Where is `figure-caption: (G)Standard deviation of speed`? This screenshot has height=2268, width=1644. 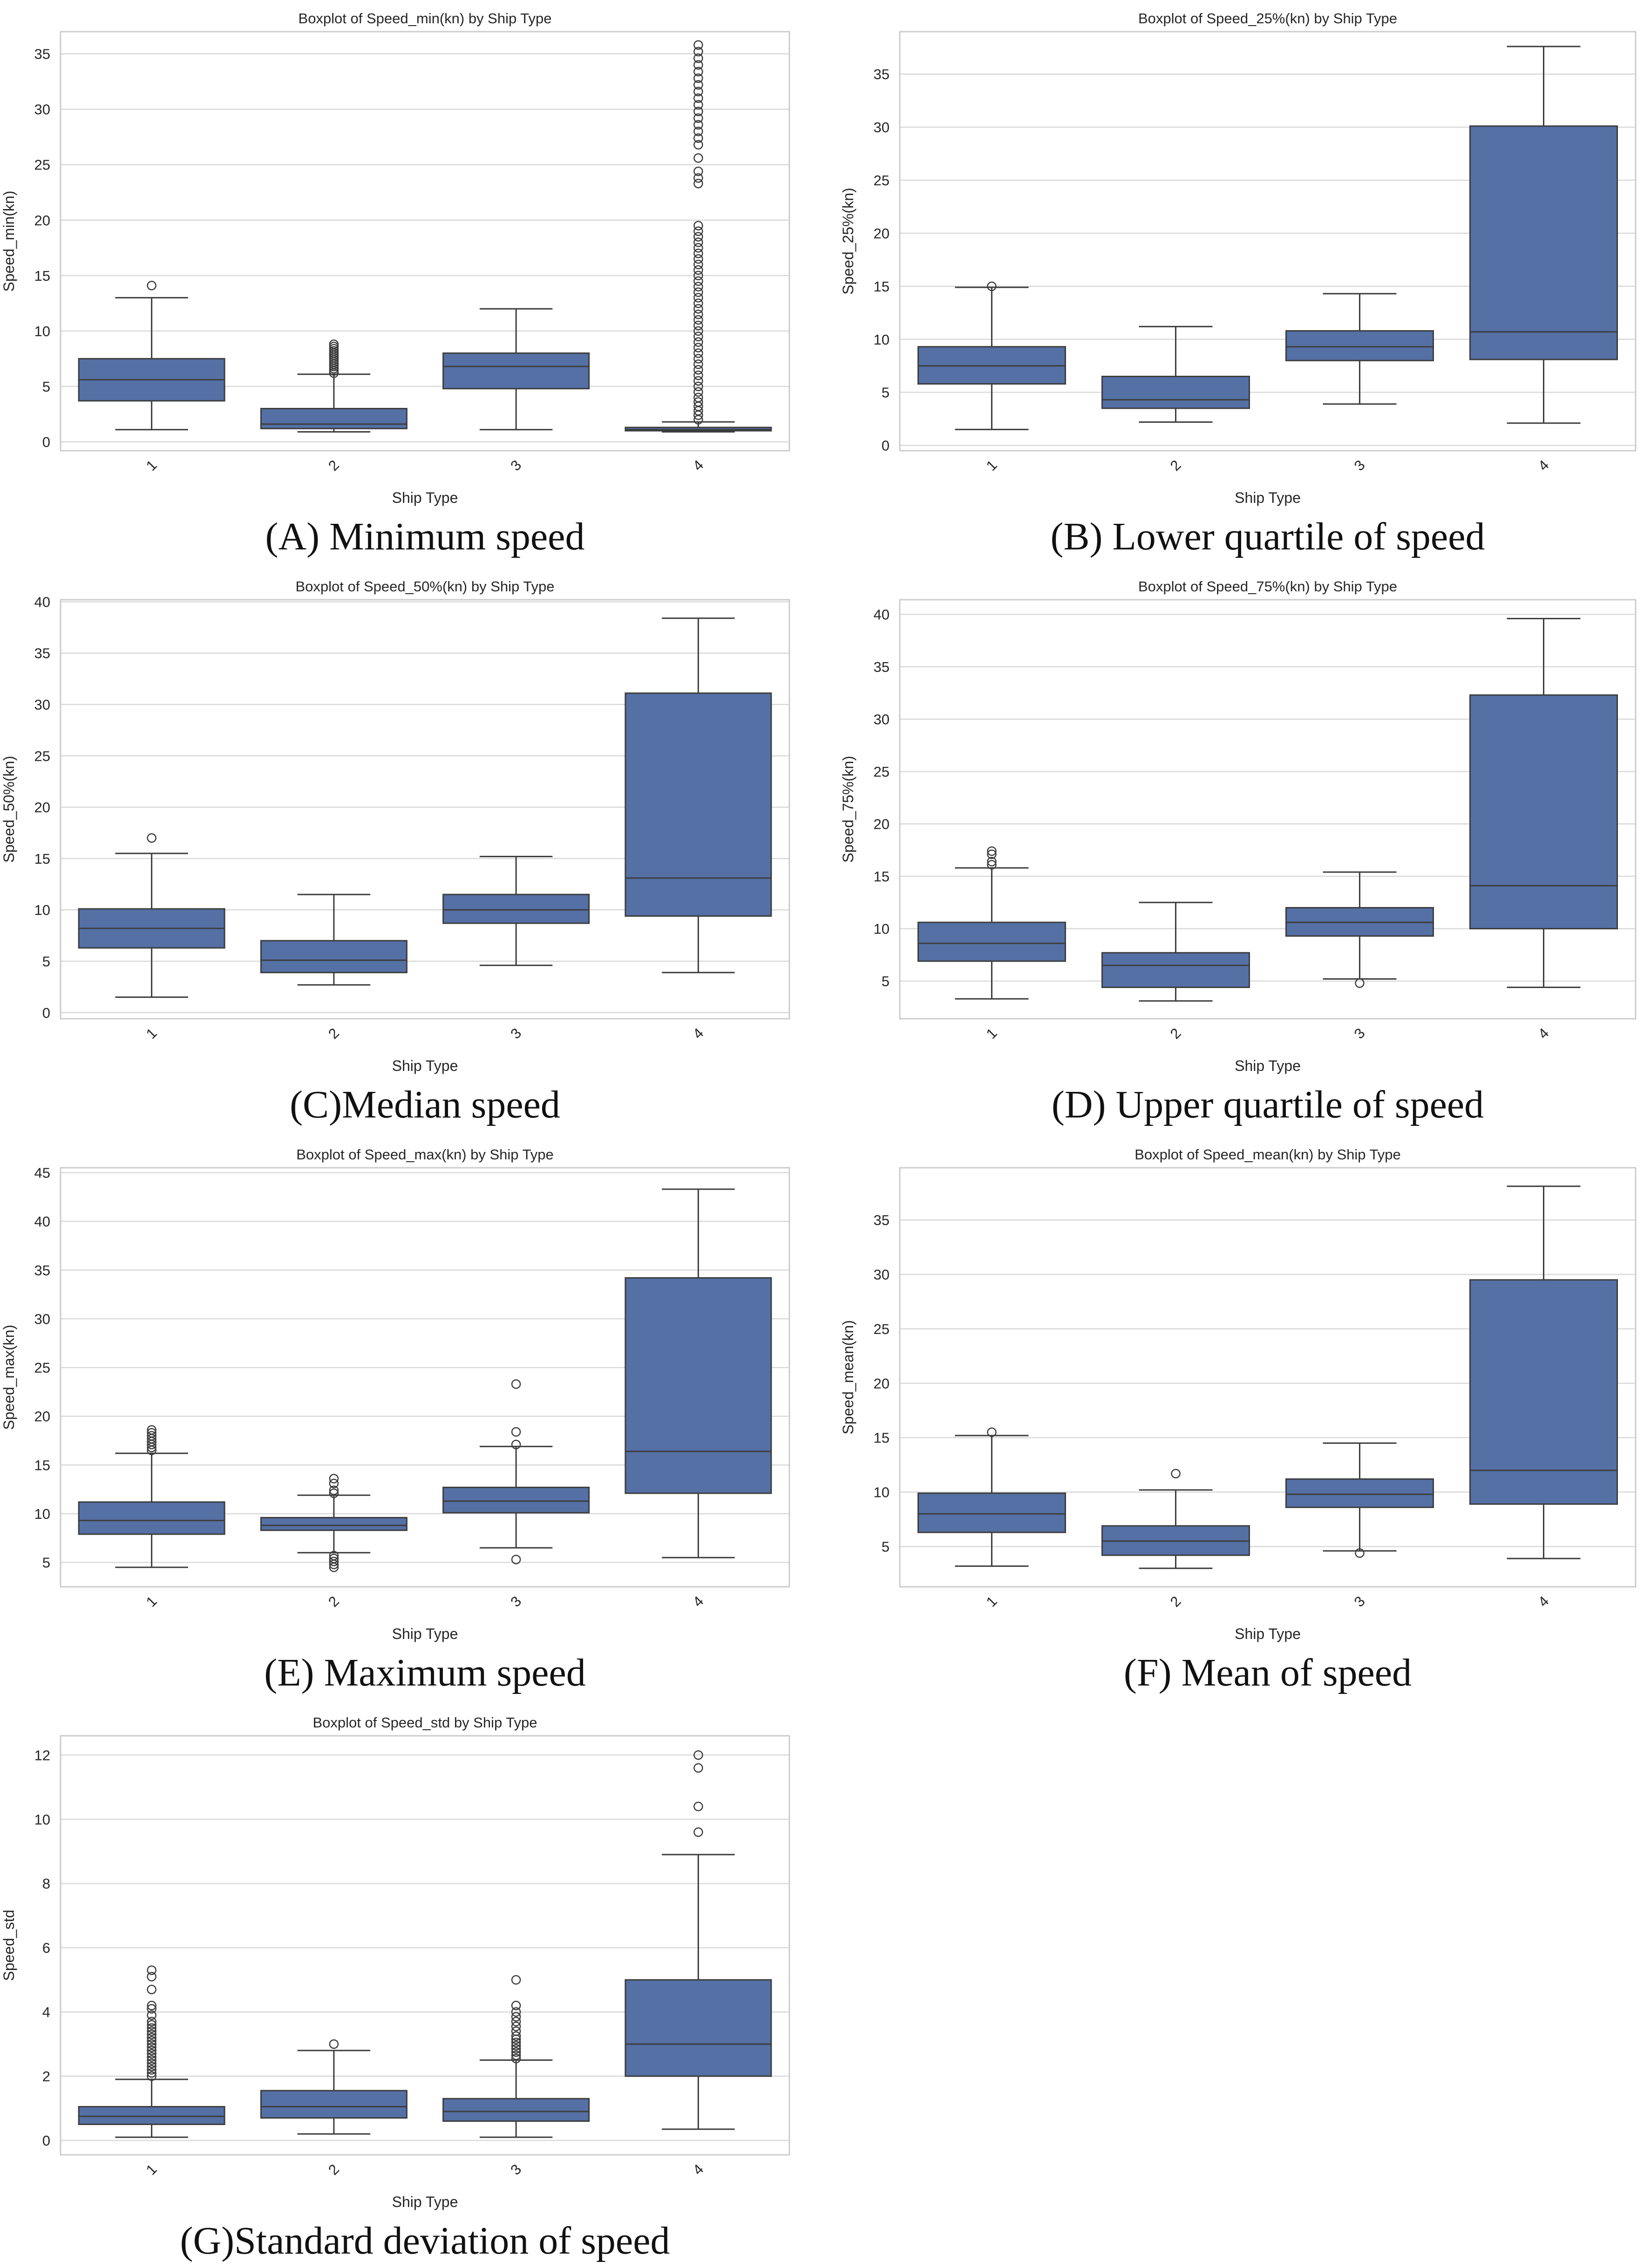 figure-caption: (G)Standard deviation of speed is located at coordinates (425, 2241).